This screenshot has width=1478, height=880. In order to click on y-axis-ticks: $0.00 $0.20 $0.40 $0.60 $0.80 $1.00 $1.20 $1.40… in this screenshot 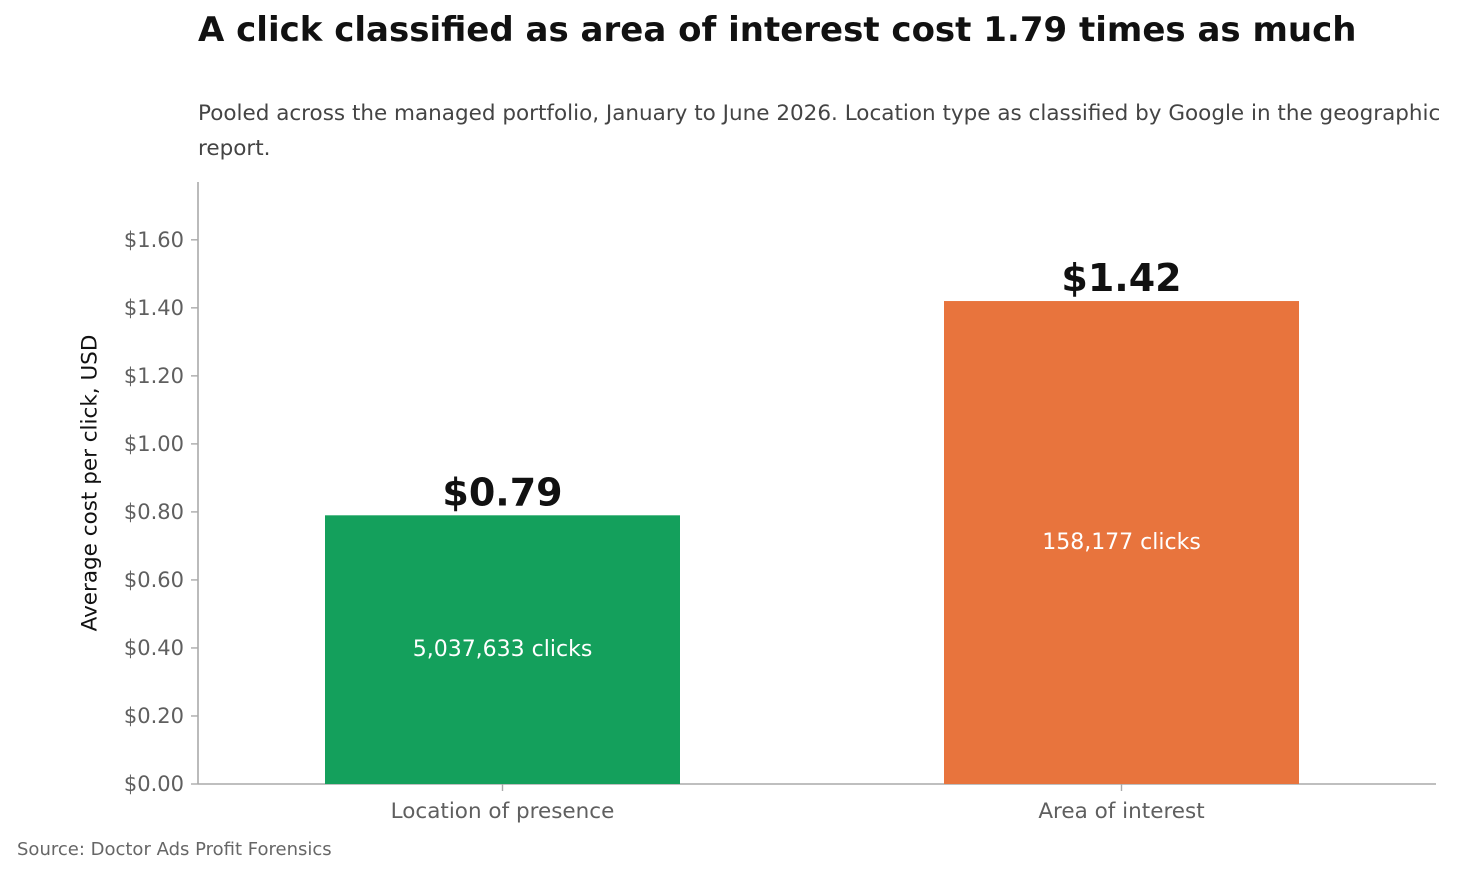, I will do `click(161, 512)`.